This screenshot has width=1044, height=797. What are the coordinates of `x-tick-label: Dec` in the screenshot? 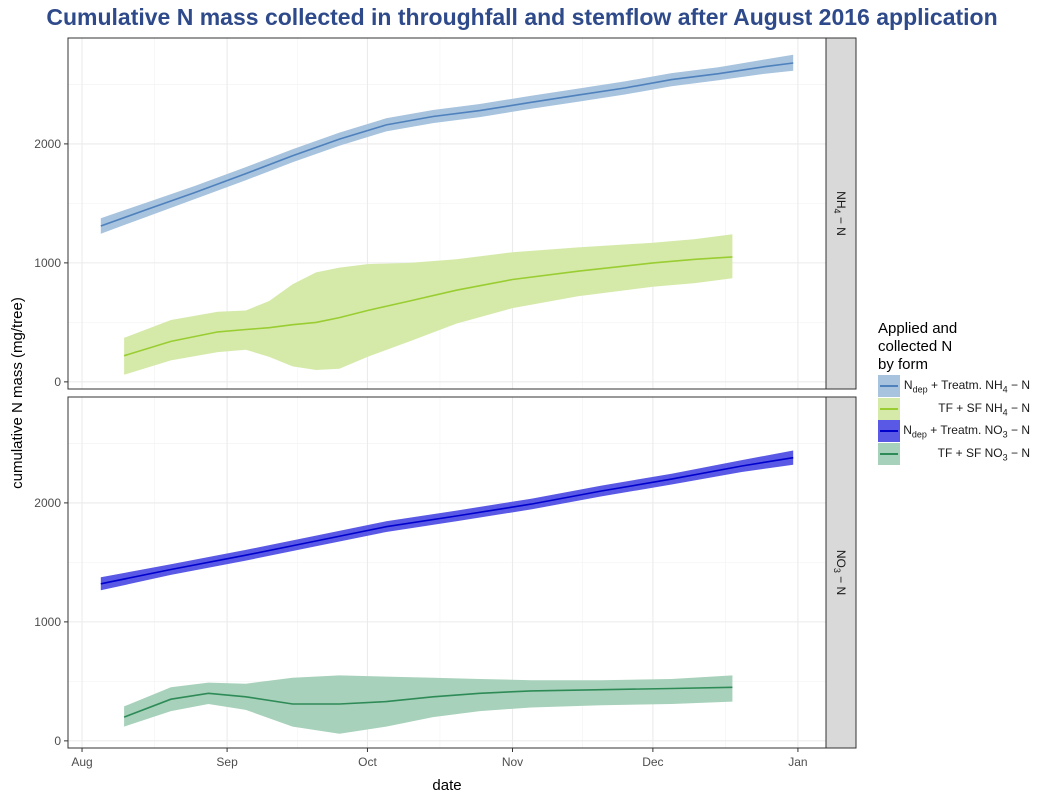 It's located at (652, 762).